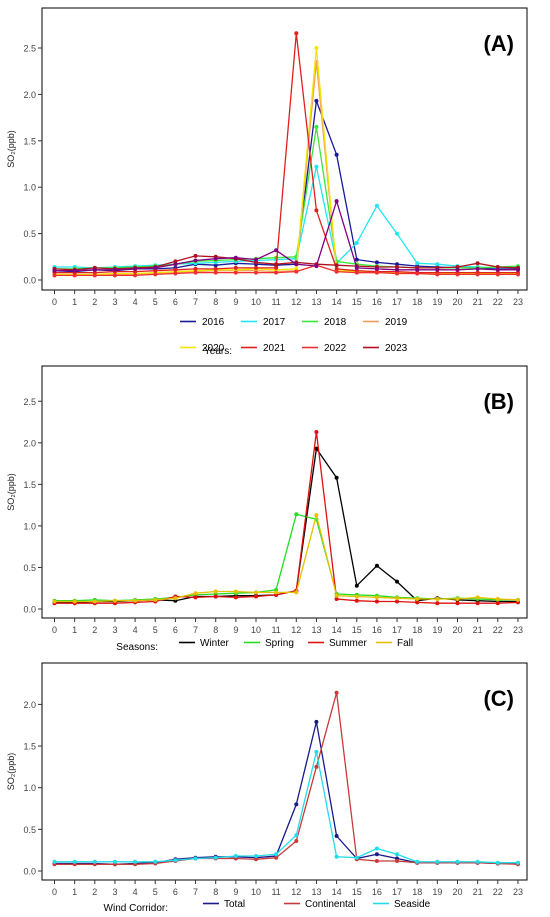 This screenshot has width=550, height=917. What do you see at coordinates (335, 322) in the screenshot?
I see `legend-entry: 2018` at bounding box center [335, 322].